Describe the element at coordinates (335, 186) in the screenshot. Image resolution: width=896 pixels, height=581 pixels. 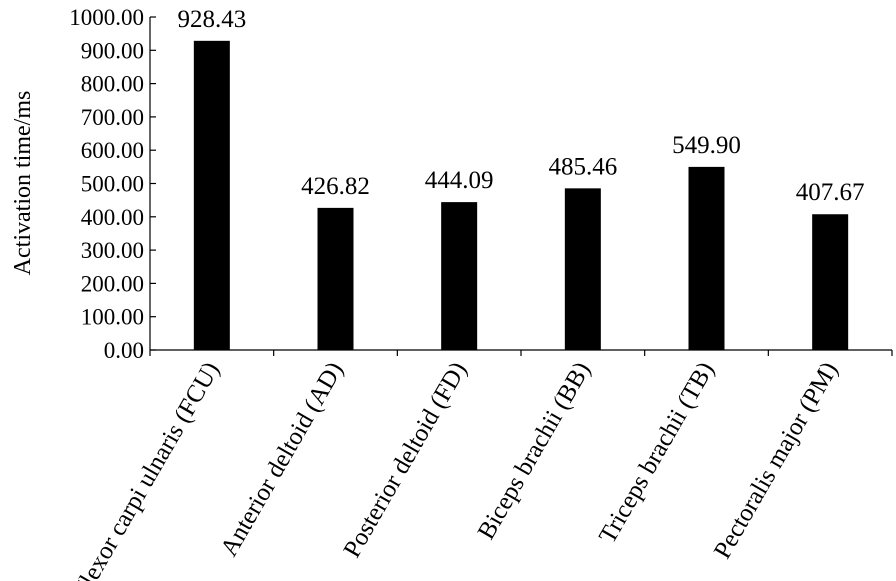
I see `data-label: 426.82` at that location.